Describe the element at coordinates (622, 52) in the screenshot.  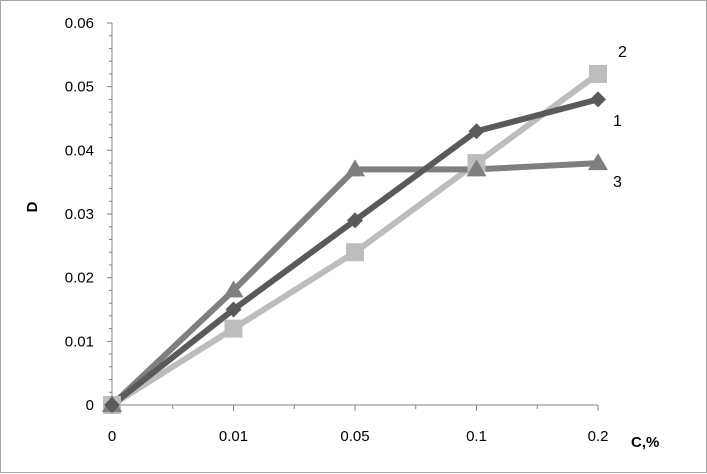
I see `series-2-label: 2` at that location.